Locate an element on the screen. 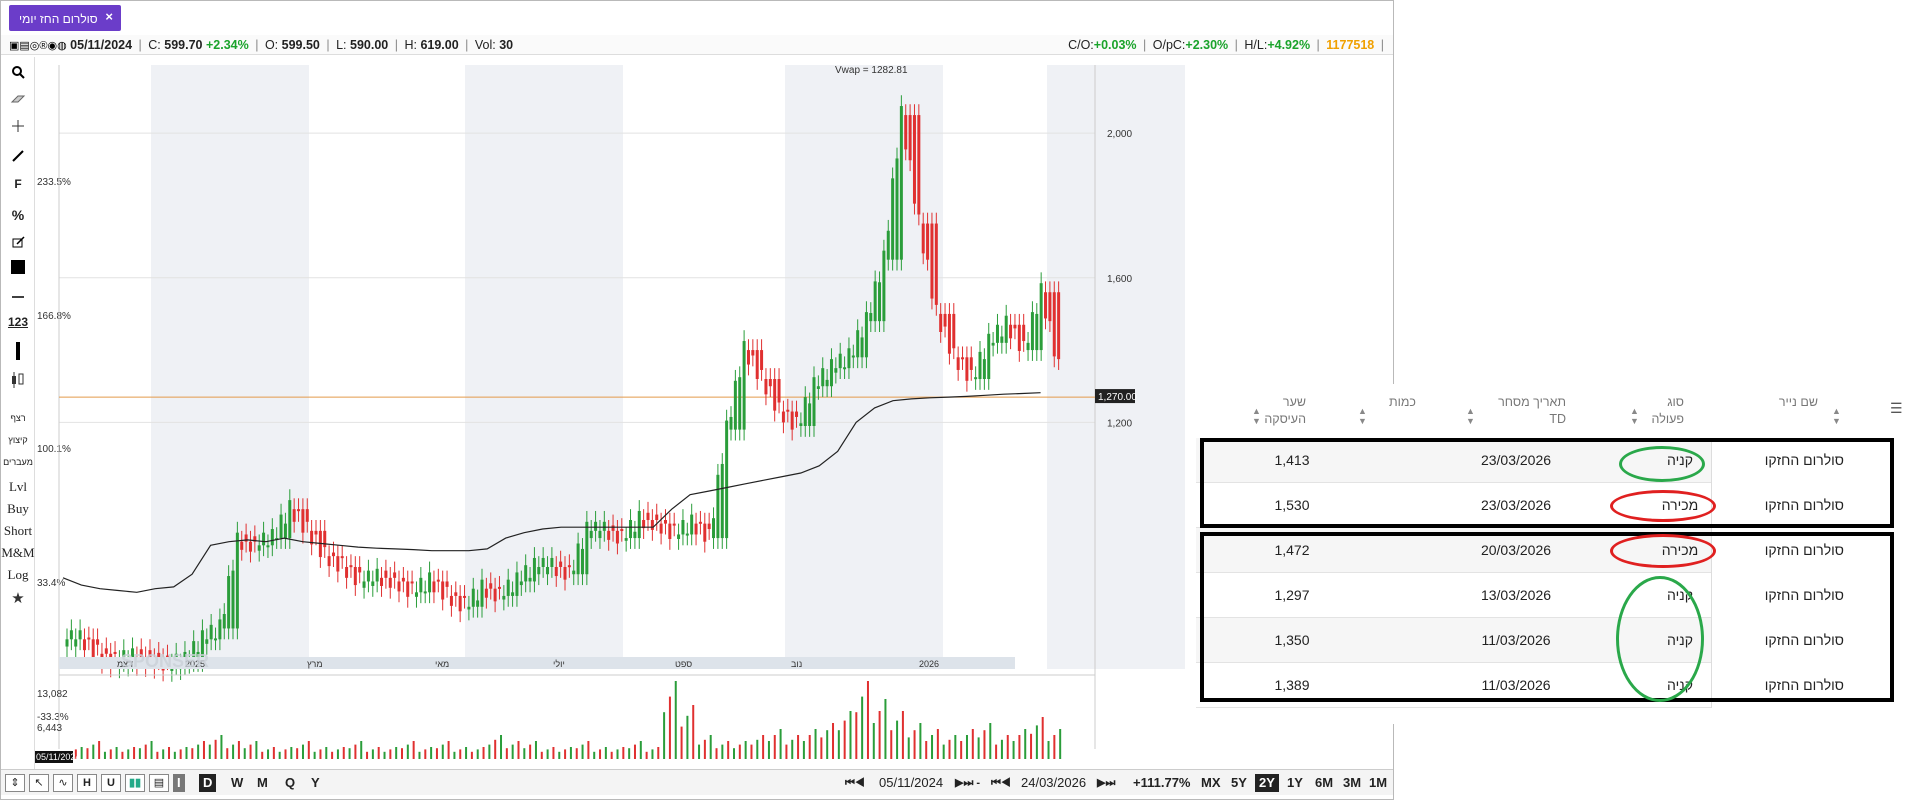 The height and width of the screenshot is (800, 1914). open-label: O: is located at coordinates (271, 45).